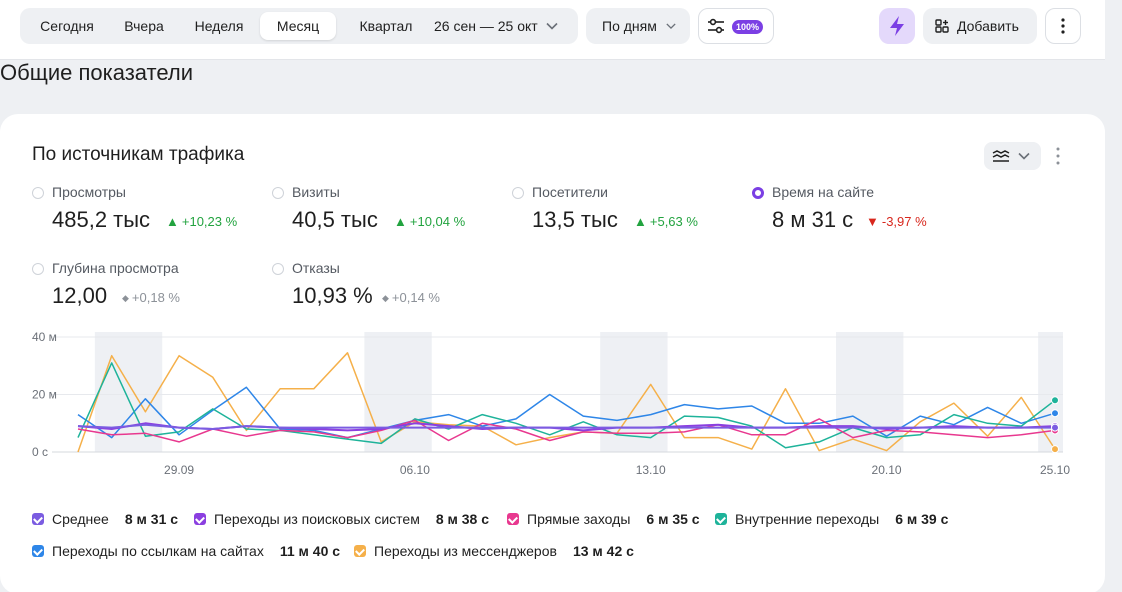 This screenshot has width=1122, height=592. What do you see at coordinates (387, 212) in the screenshot?
I see `metric-visits: Визиты 40,5 тыс ▲ +10,04 %` at bounding box center [387, 212].